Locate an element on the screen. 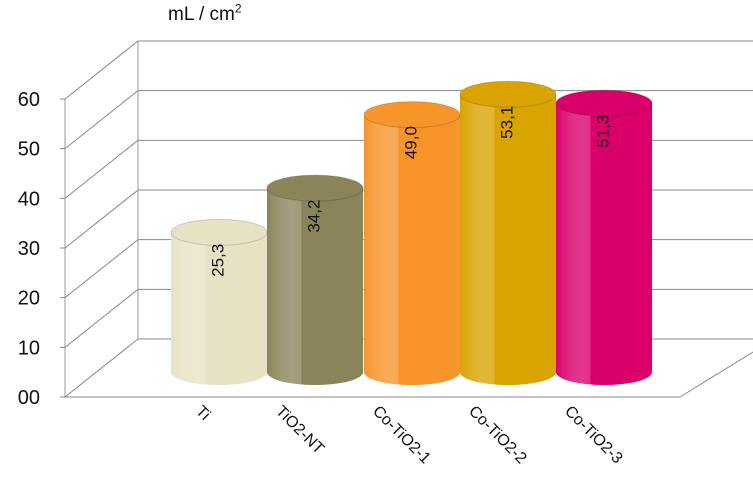  data-label: 25,3 is located at coordinates (217, 260).